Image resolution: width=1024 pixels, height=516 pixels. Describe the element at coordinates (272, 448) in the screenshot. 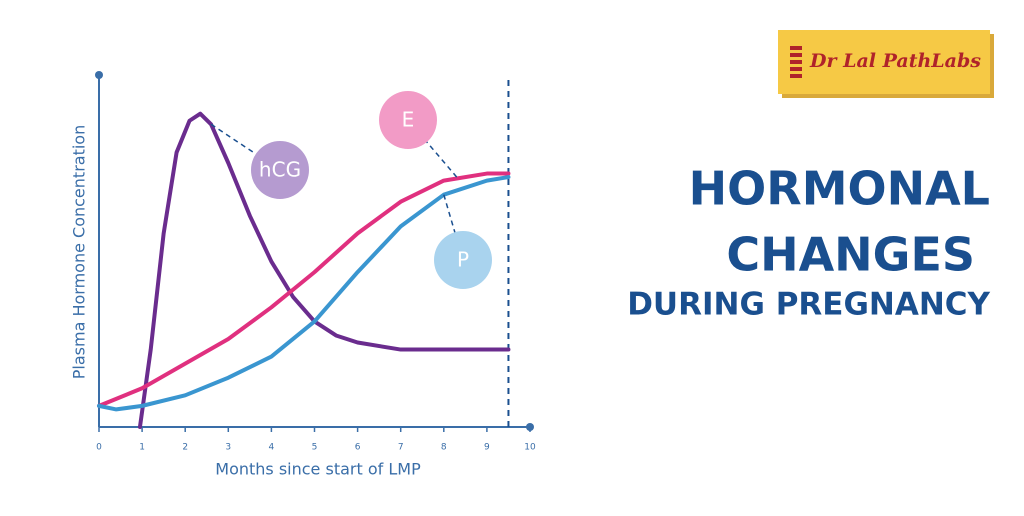

I see `x-tick-label: 4` at that location.